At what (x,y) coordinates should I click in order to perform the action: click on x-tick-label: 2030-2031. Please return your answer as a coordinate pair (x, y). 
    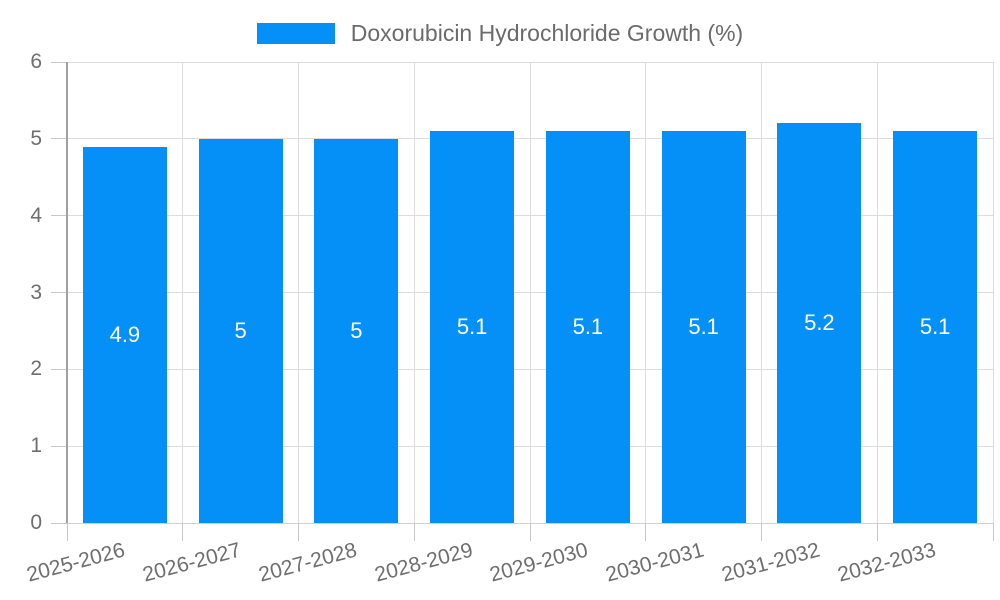
    Looking at the image, I should click on (655, 562).